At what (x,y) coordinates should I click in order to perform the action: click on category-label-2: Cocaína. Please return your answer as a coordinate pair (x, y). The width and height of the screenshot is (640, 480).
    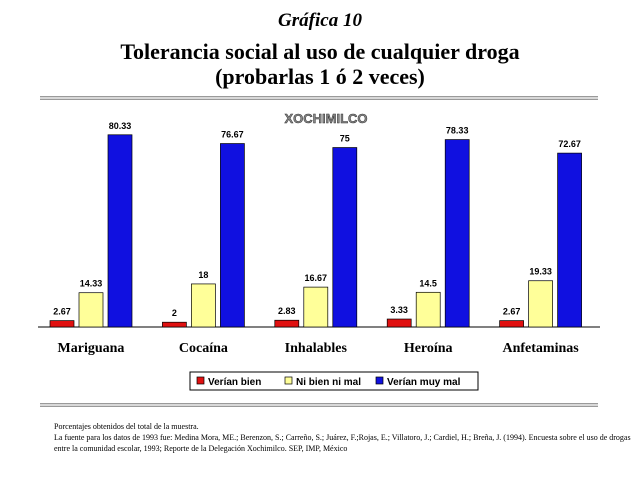
    Looking at the image, I should click on (203, 348).